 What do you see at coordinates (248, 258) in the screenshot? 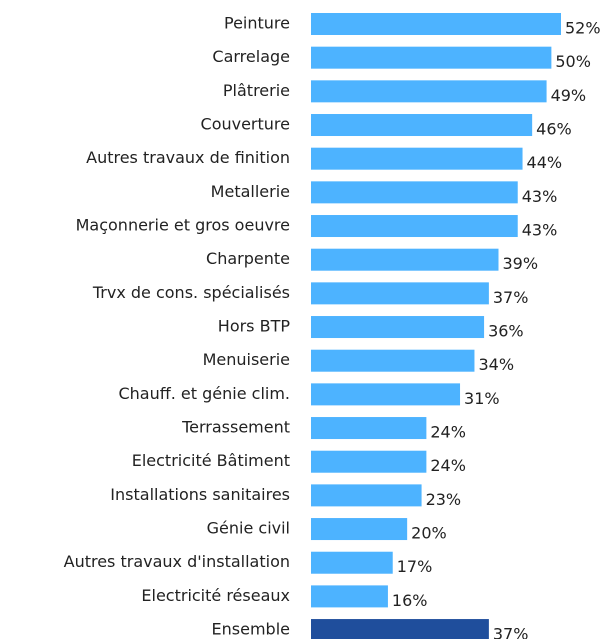
I see `category-label: Charpente` at bounding box center [248, 258].